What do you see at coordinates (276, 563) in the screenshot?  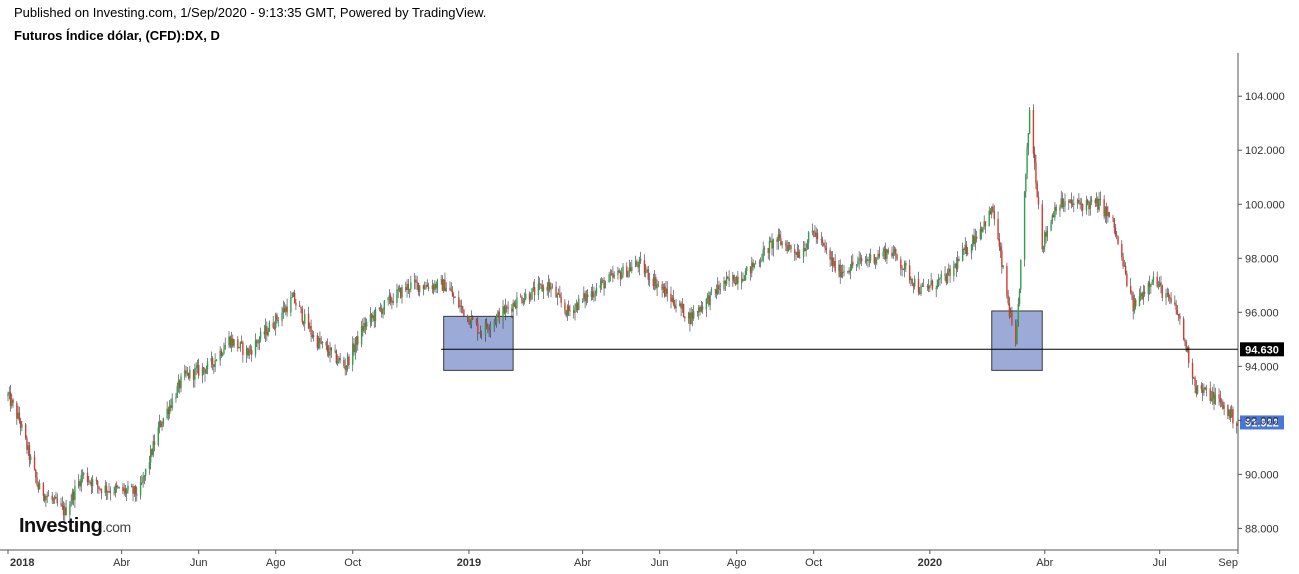 I see `x-tick-label-3: Ago` at bounding box center [276, 563].